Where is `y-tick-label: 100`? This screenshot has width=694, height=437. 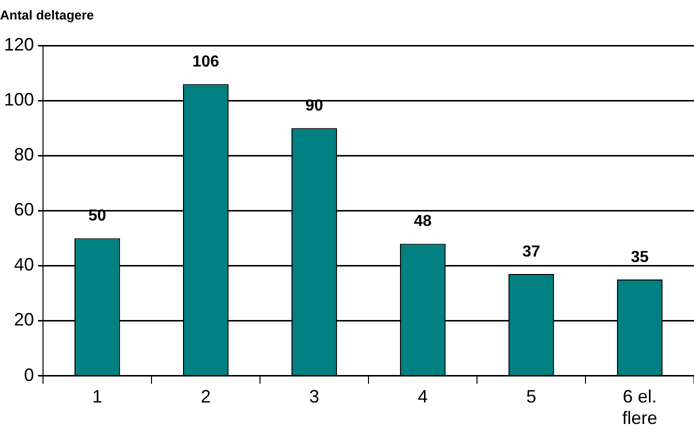
y-tick-label: 100 is located at coordinates (19, 100).